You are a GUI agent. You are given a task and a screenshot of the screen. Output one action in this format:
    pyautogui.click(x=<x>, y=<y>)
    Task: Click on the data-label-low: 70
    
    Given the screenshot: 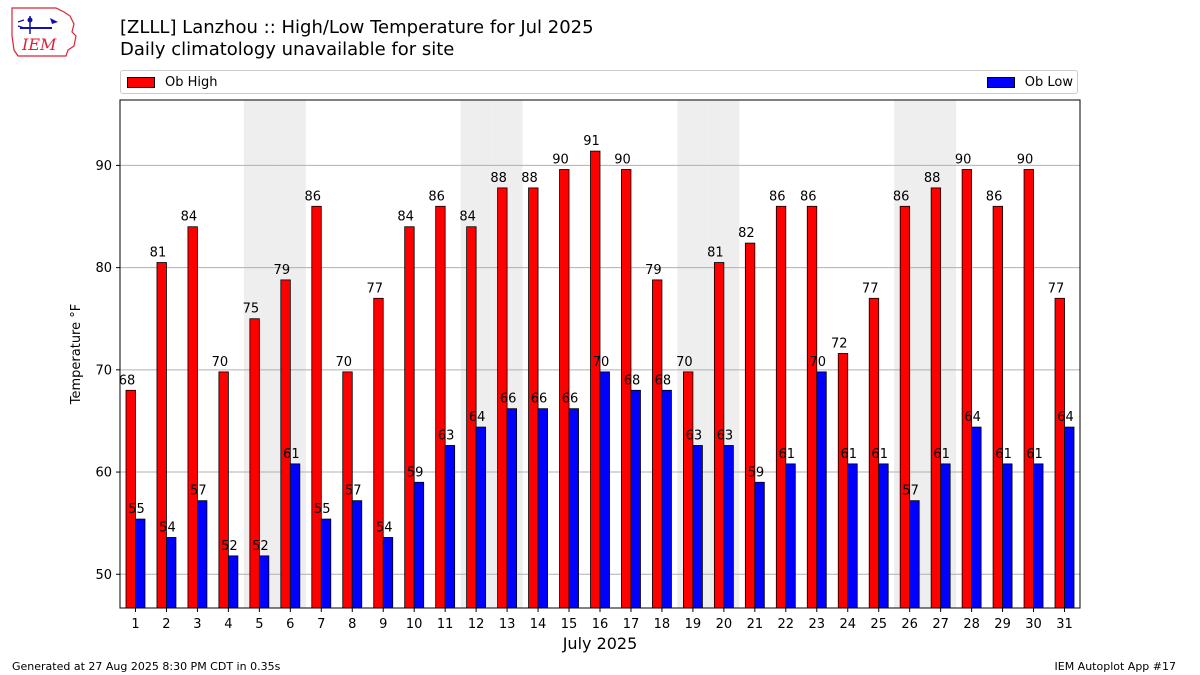 What is the action you would take?
    pyautogui.click(x=818, y=362)
    